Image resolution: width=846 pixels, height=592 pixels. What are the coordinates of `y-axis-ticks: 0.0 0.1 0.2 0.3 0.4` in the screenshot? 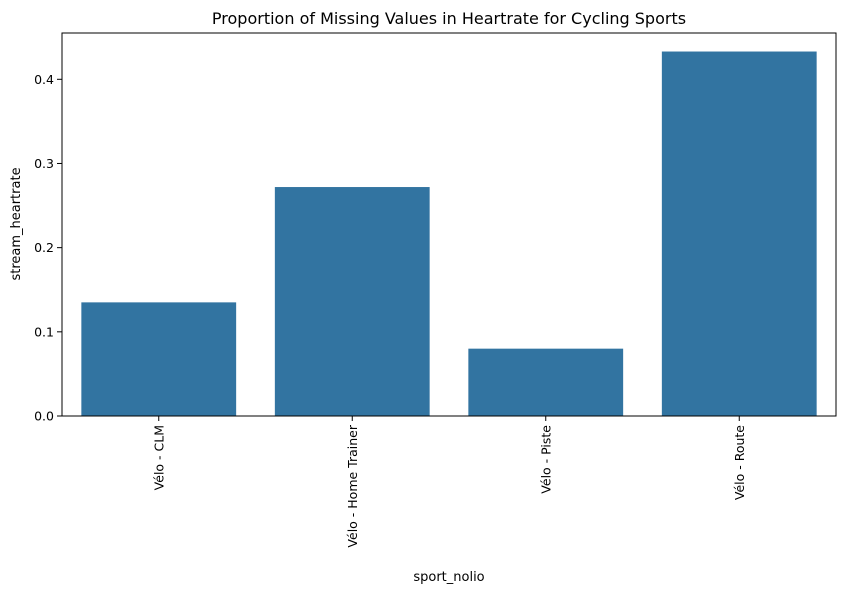 It's located at (48, 248).